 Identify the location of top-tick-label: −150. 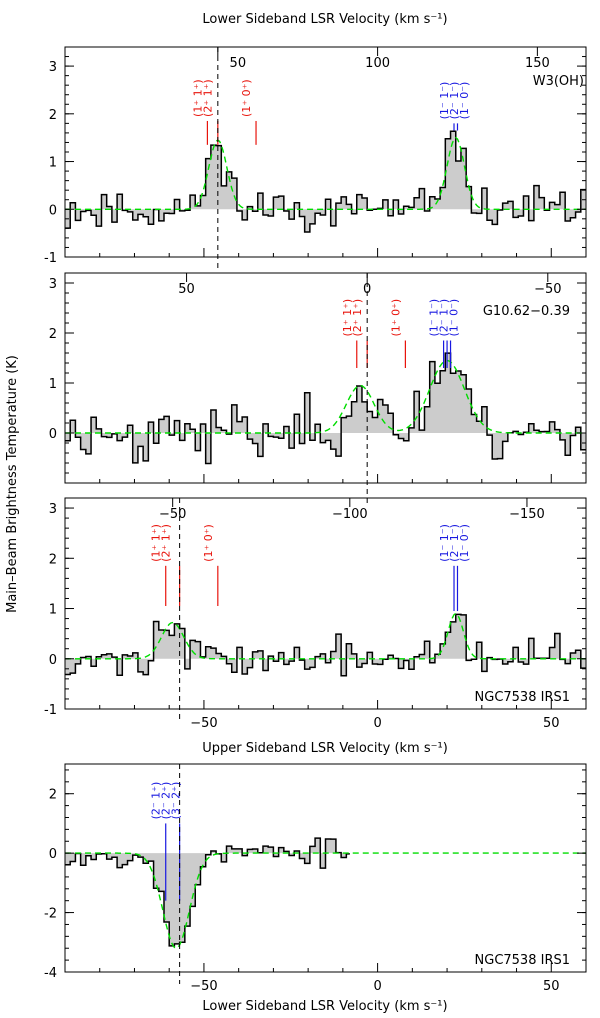
(527, 514).